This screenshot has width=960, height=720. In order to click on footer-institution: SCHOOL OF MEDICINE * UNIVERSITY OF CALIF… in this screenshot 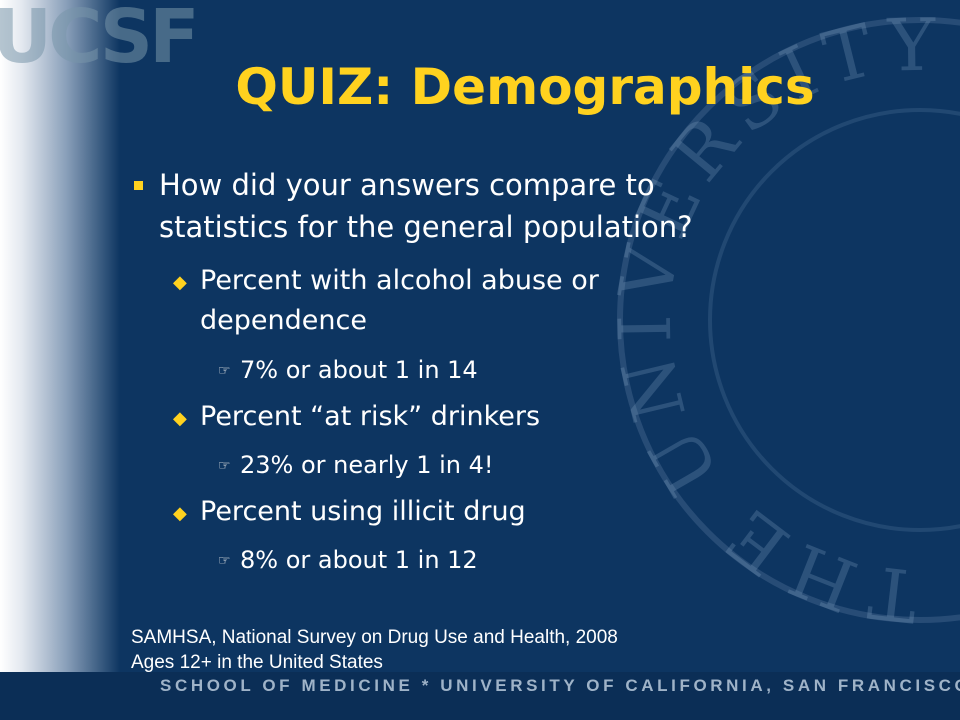, I will do `click(560, 685)`.